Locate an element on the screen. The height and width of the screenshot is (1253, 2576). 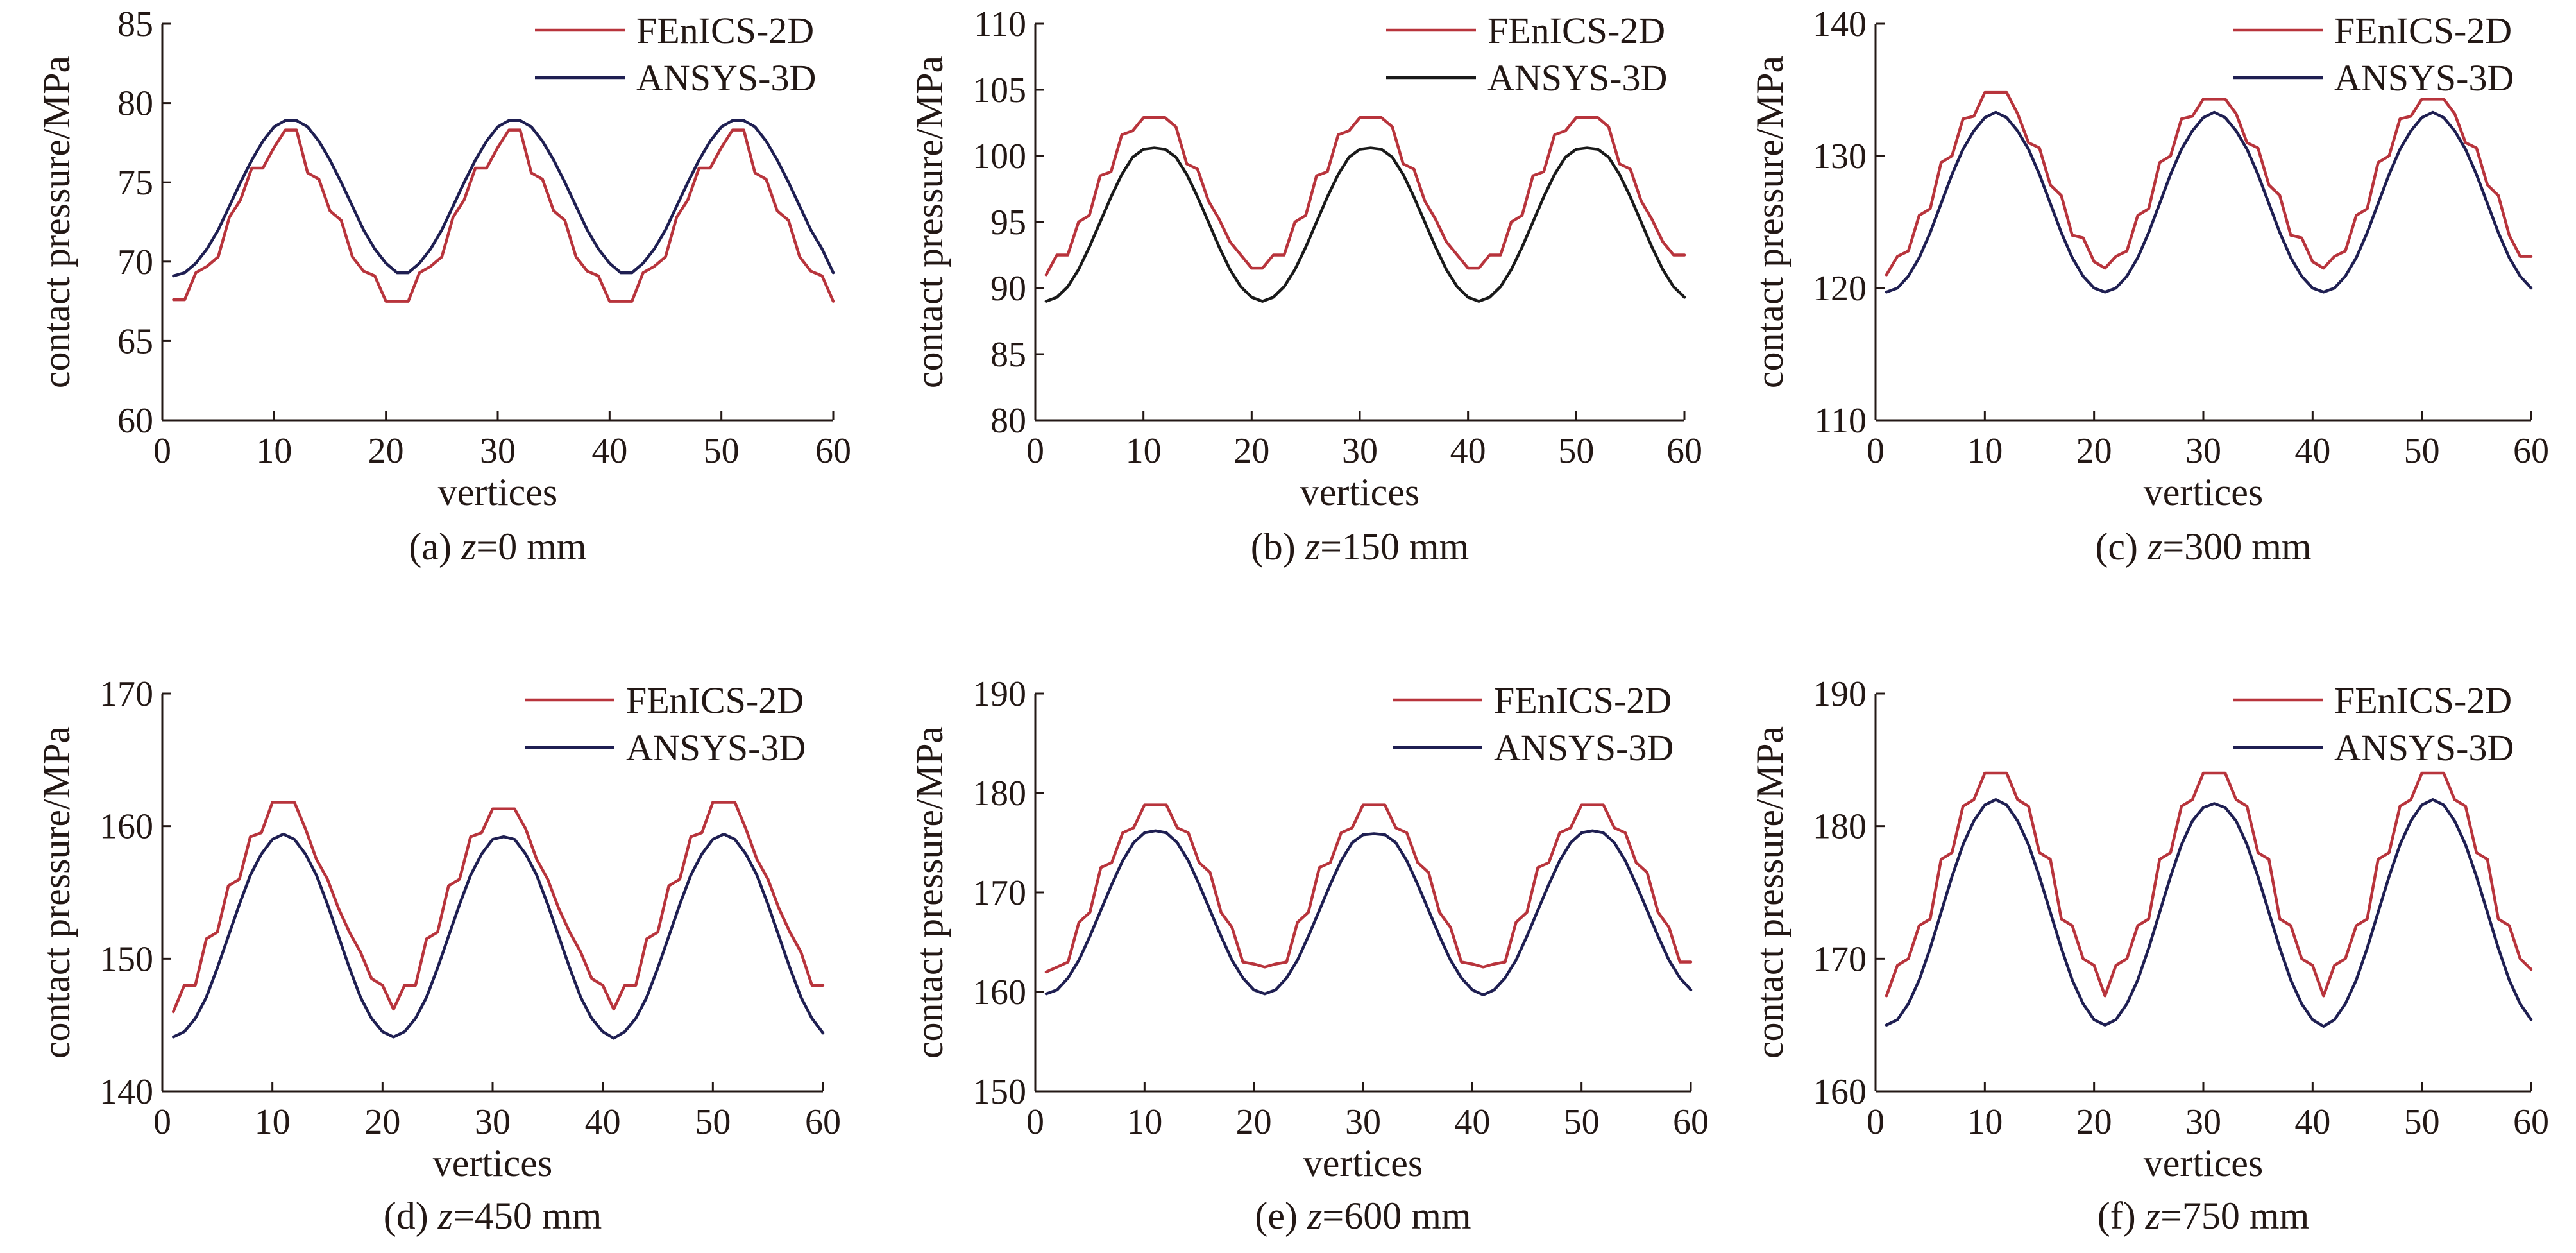
y-tick-label: 70 is located at coordinates (135, 262).